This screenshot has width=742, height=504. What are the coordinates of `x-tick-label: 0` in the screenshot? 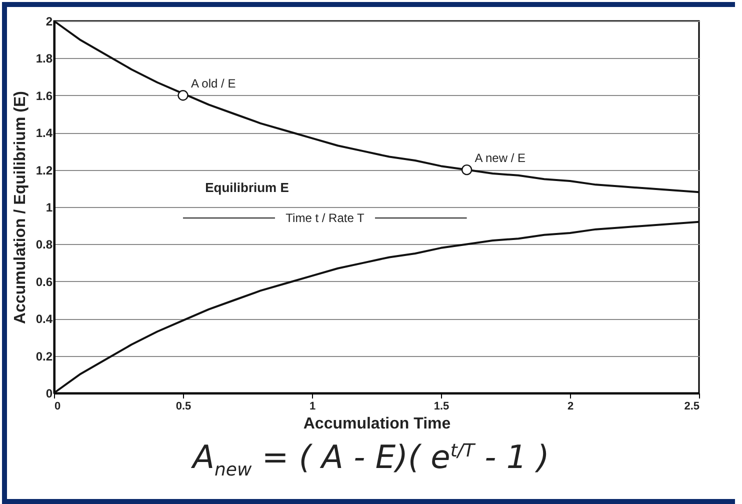 It's located at (57, 406).